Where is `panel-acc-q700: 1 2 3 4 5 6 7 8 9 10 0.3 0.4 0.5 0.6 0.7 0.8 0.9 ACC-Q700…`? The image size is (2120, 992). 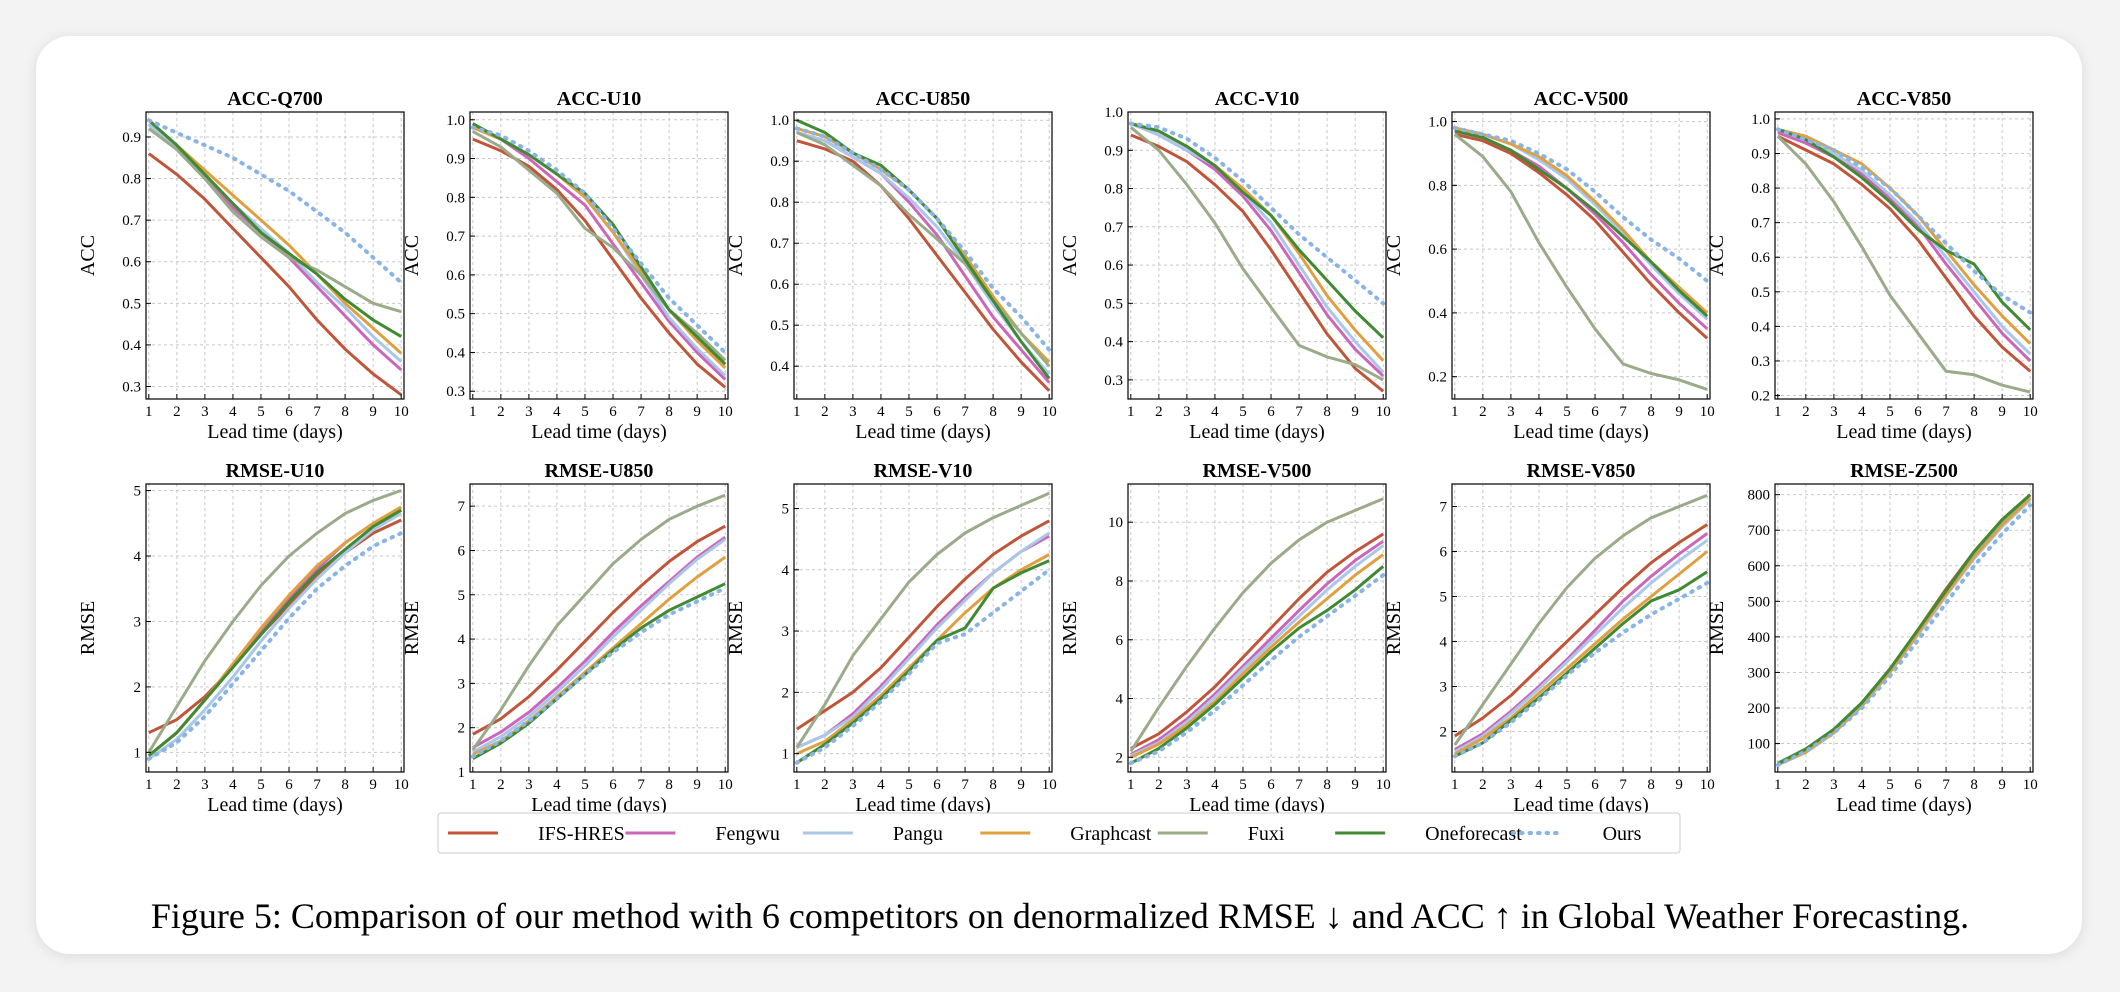
panel-acc-q700: 1 2 3 4 5 6 7 8 9 10 0.3 0.4 0.5 0.6 0.7 0.8 0.9 ACC-Q700… is located at coordinates (243, 265).